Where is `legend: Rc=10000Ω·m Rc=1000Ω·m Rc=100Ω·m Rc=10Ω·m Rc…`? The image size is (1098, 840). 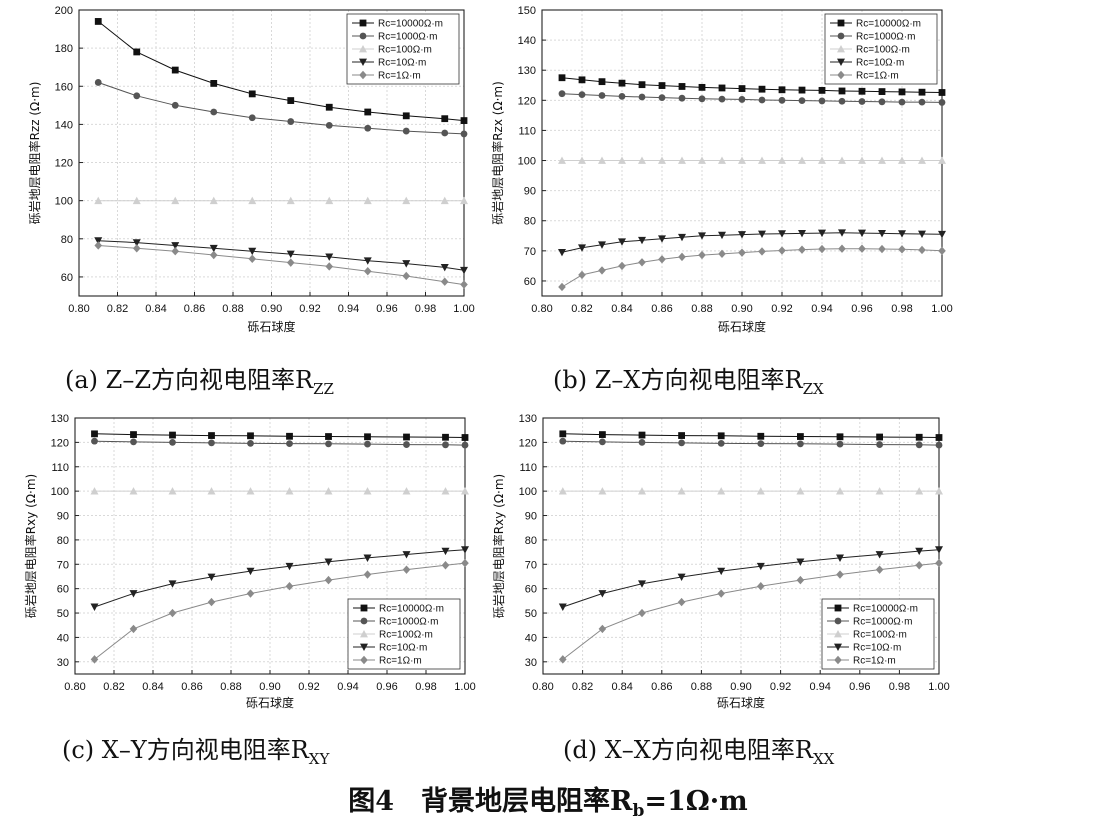 legend: Rc=10000Ω·m Rc=1000Ω·m Rc=100Ω·m Rc=10Ω·m Rc… is located at coordinates (878, 634).